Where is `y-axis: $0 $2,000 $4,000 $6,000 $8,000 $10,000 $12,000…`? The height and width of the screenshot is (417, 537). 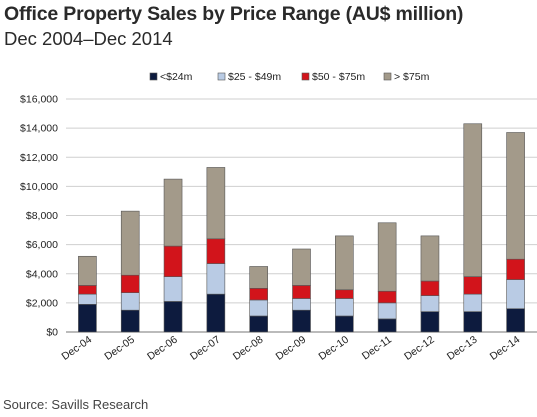 y-axis: $0 $2,000 $4,000 $6,000 $8,000 $10,000 $12,000… is located at coordinates (39, 216).